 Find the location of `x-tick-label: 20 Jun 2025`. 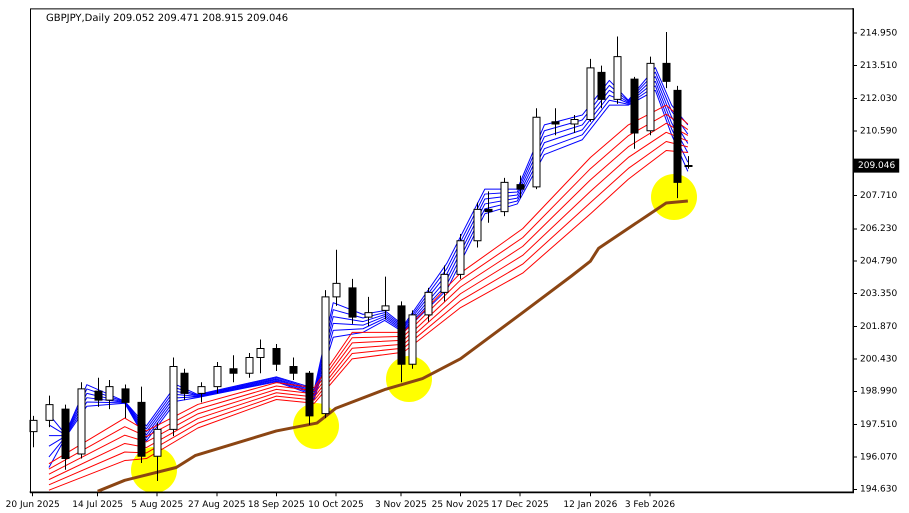

x-tick-label: 20 Jun 2025 is located at coordinates (33, 505).